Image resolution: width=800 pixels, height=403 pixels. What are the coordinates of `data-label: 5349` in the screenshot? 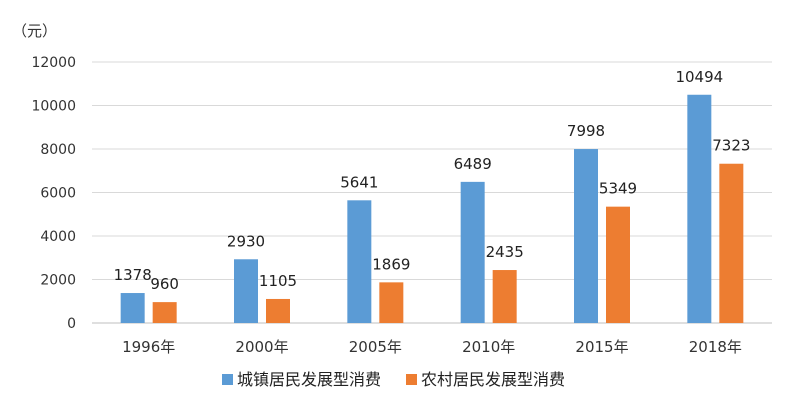 It's located at (618, 189).